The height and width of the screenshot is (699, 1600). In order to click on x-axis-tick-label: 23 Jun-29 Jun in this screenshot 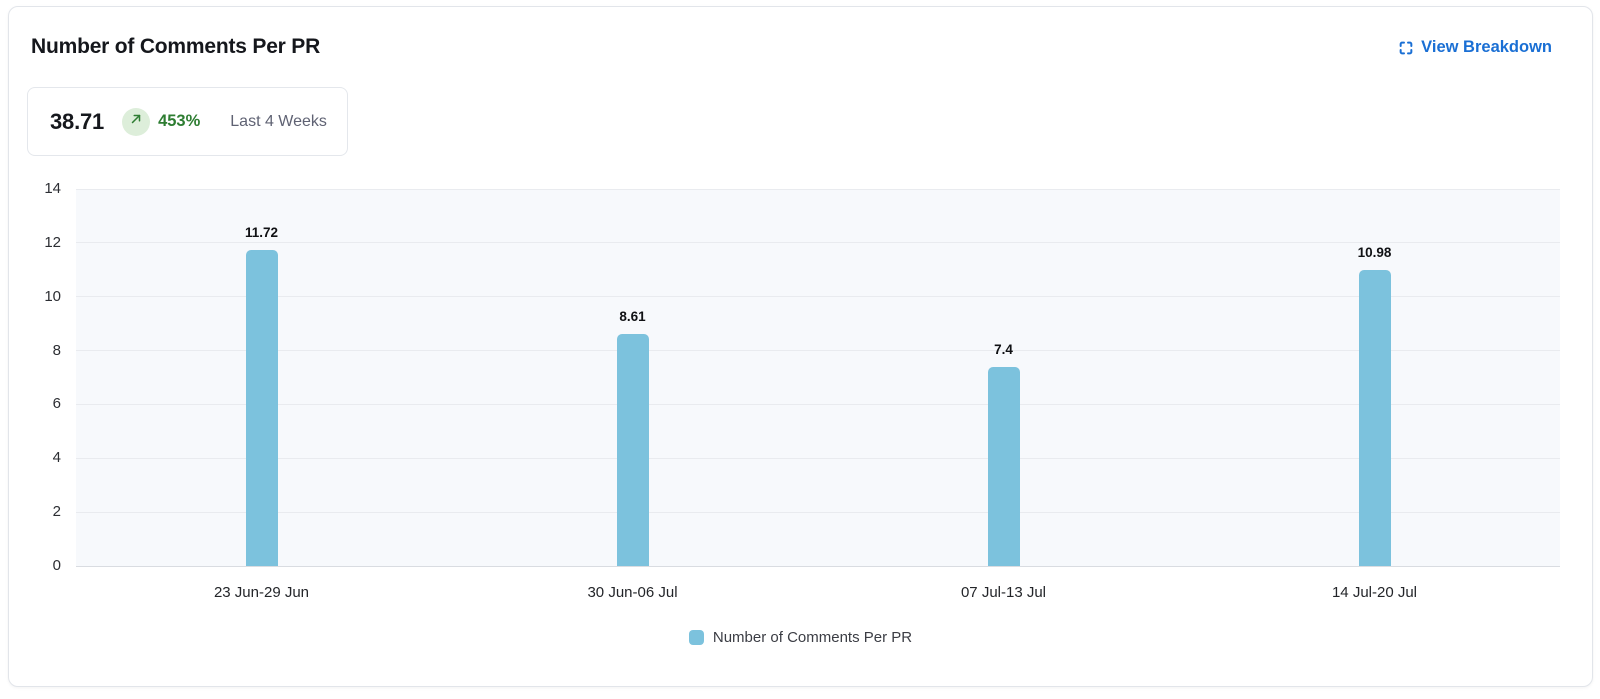, I will do `click(261, 592)`.